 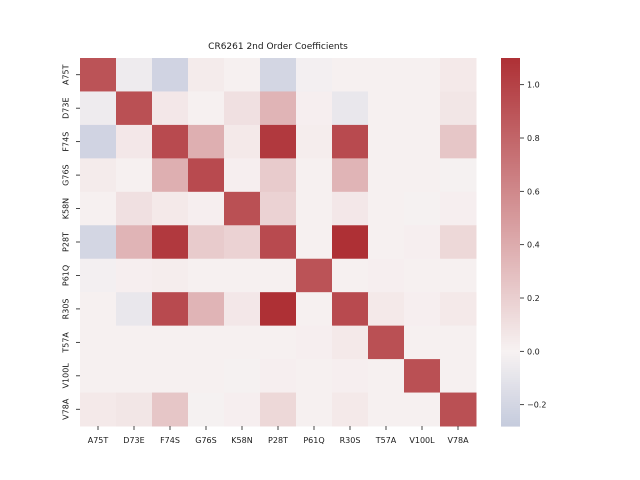 What do you see at coordinates (206, 242) in the screenshot?
I see `heatmap-cell-P28T-G76S` at bounding box center [206, 242].